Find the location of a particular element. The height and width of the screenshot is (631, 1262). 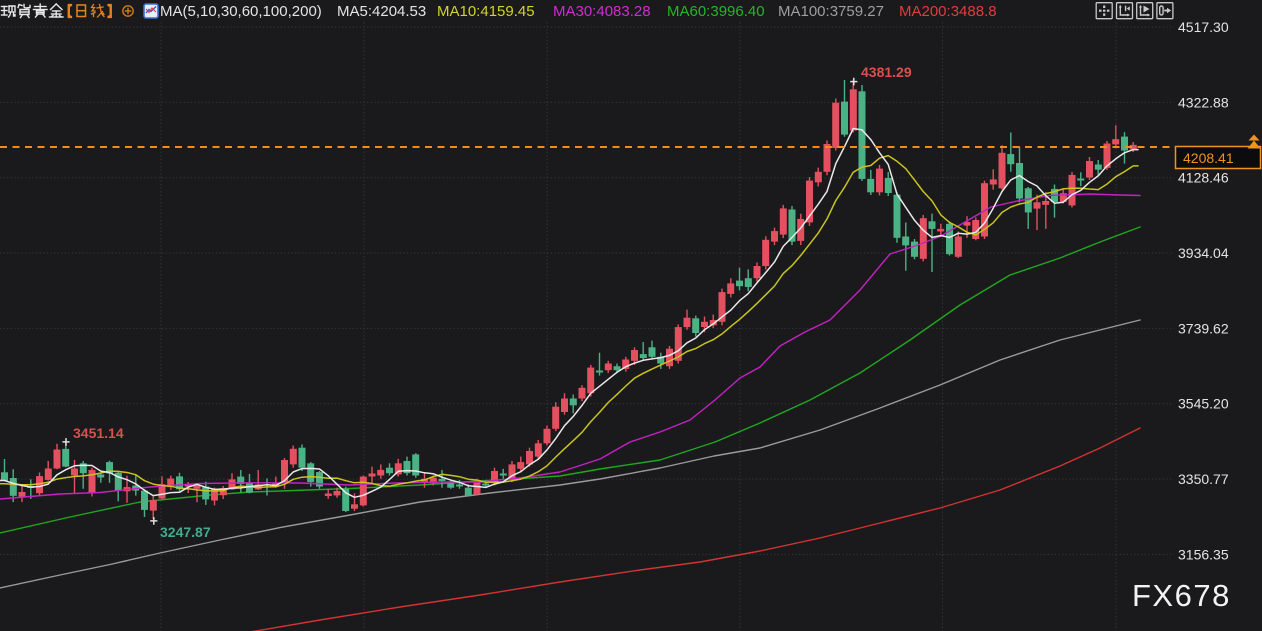

svg-text: 3156.35 is located at coordinates (1203, 554).